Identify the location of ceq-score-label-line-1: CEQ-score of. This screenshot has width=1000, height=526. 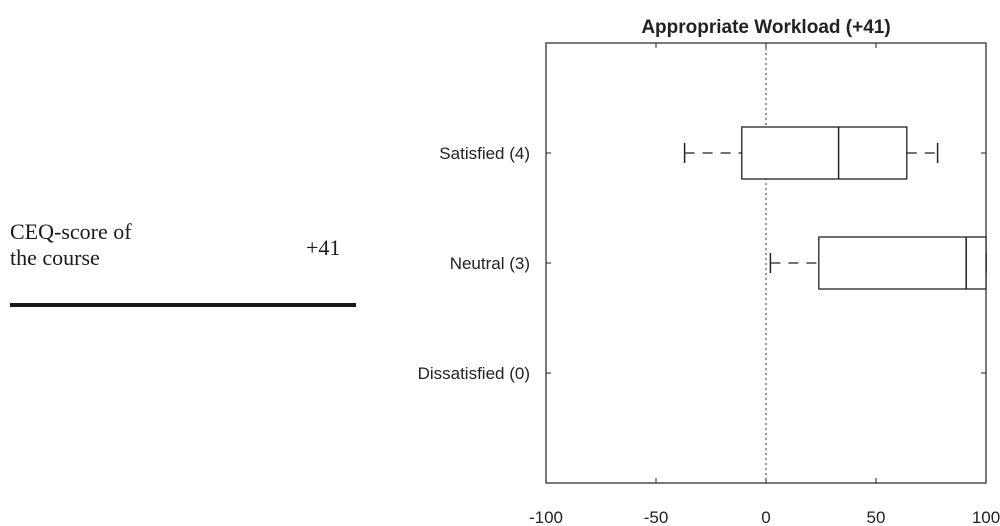
(71, 231).